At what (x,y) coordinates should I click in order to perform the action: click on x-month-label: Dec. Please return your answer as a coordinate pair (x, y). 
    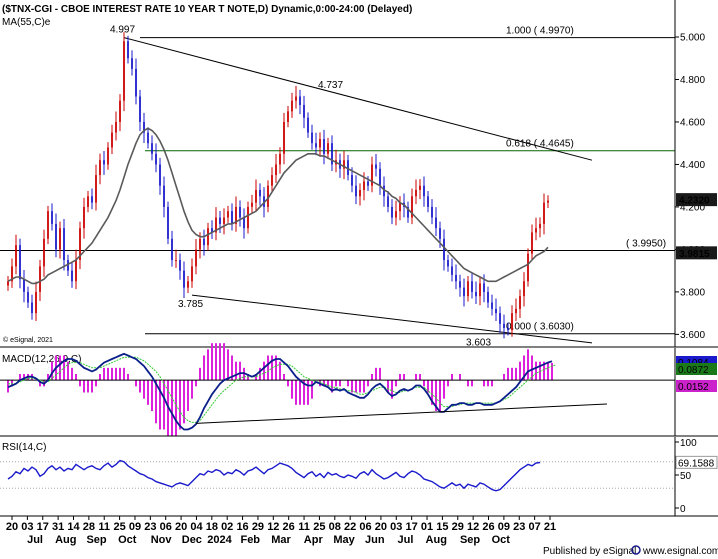
    Looking at the image, I should click on (192, 540).